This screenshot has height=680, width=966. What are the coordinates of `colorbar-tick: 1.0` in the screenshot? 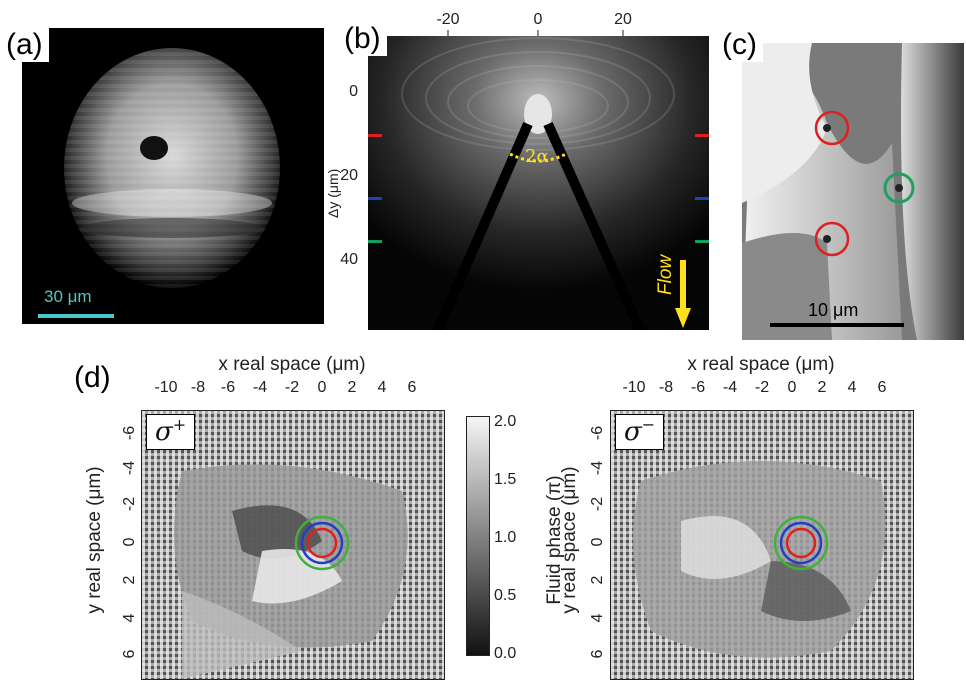 It's located at (505, 537).